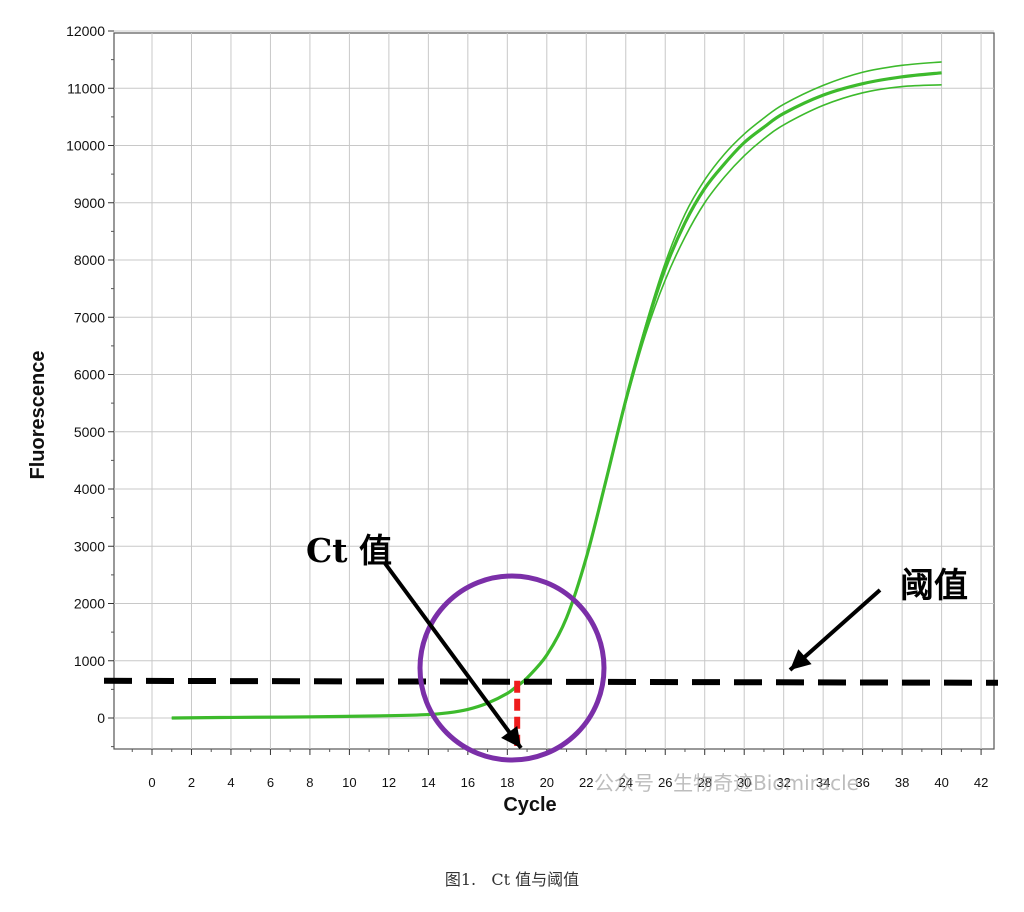 The width and height of the screenshot is (1024, 912). Describe the element at coordinates (507, 782) in the screenshot. I see `x-tick-label: 18` at that location.